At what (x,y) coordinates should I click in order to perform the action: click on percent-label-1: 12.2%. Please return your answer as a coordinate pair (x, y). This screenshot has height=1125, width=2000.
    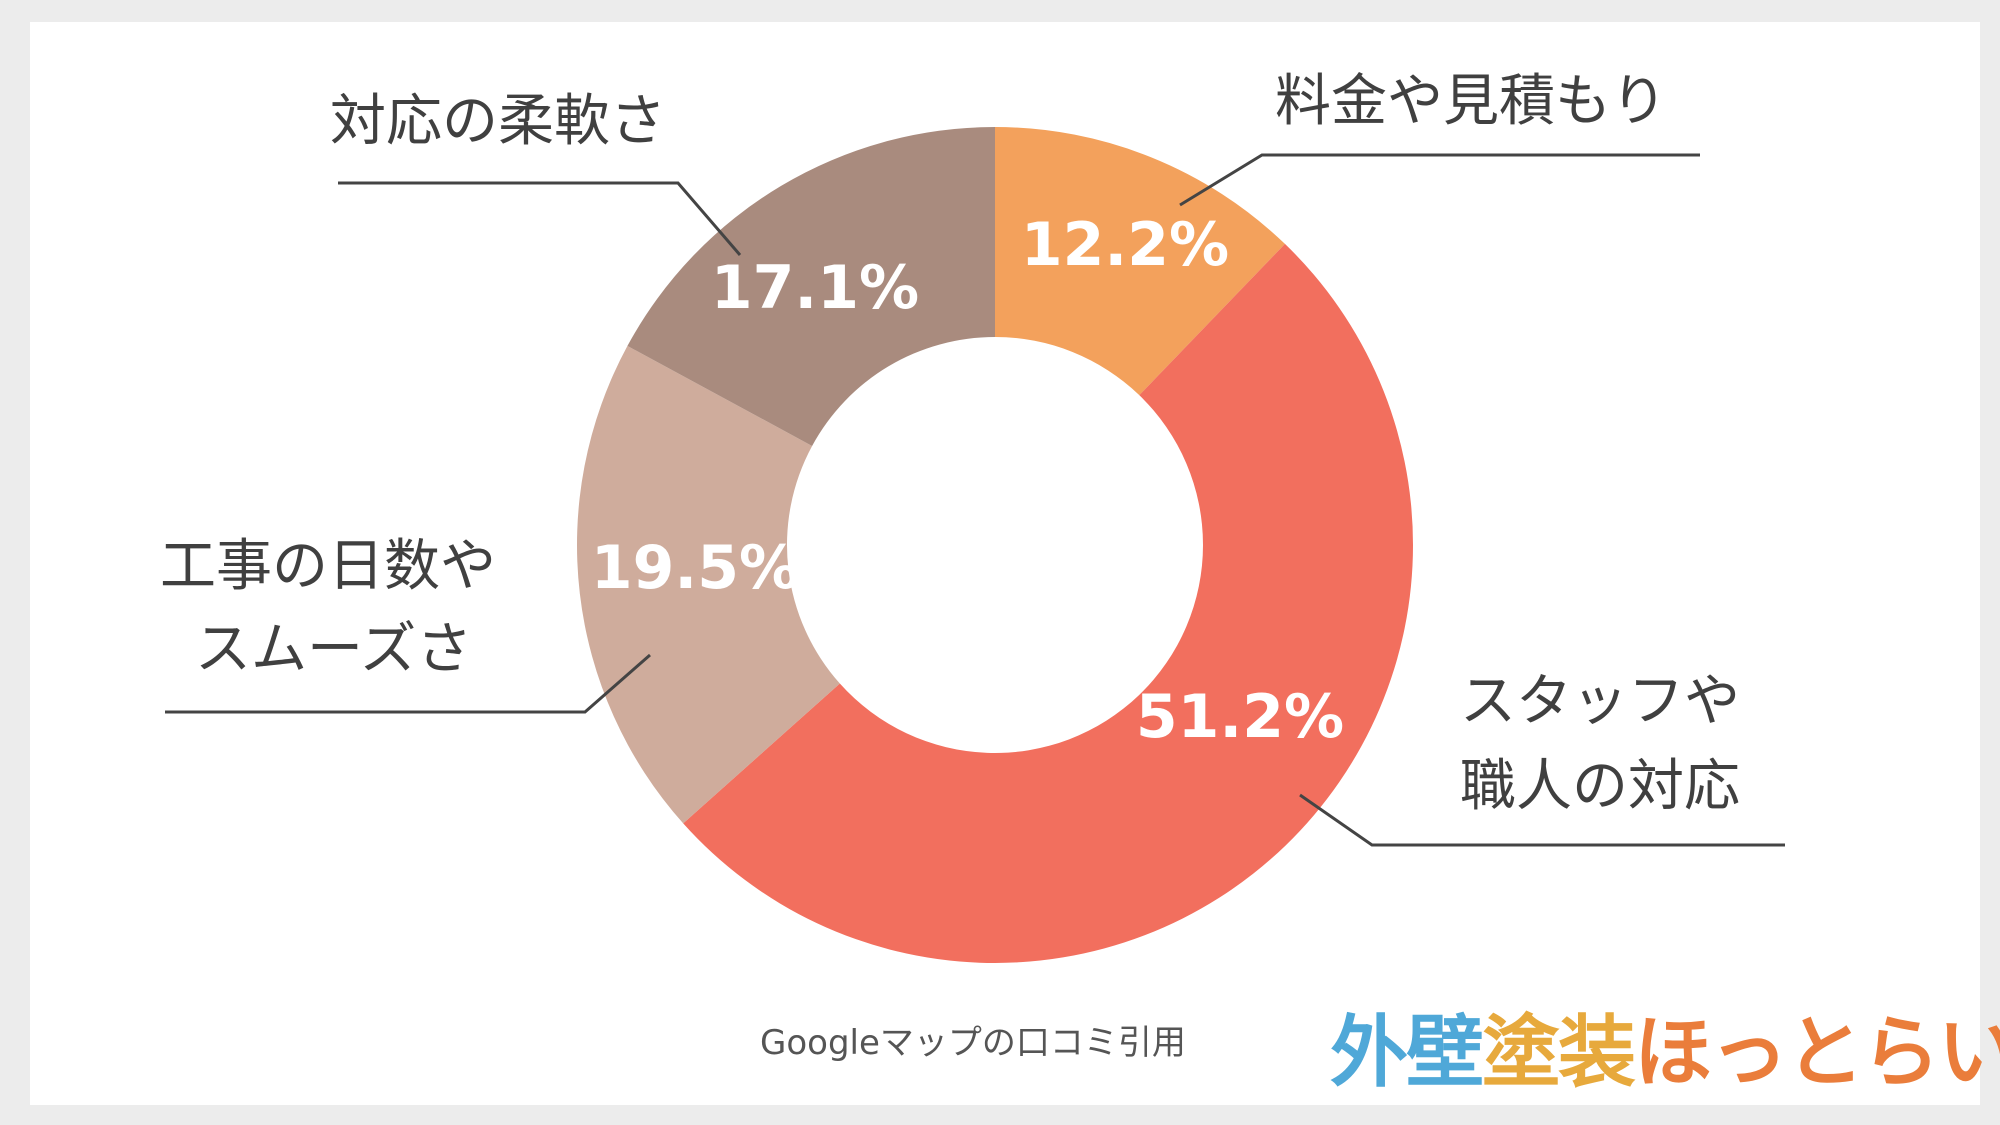
    Looking at the image, I should click on (1125, 245).